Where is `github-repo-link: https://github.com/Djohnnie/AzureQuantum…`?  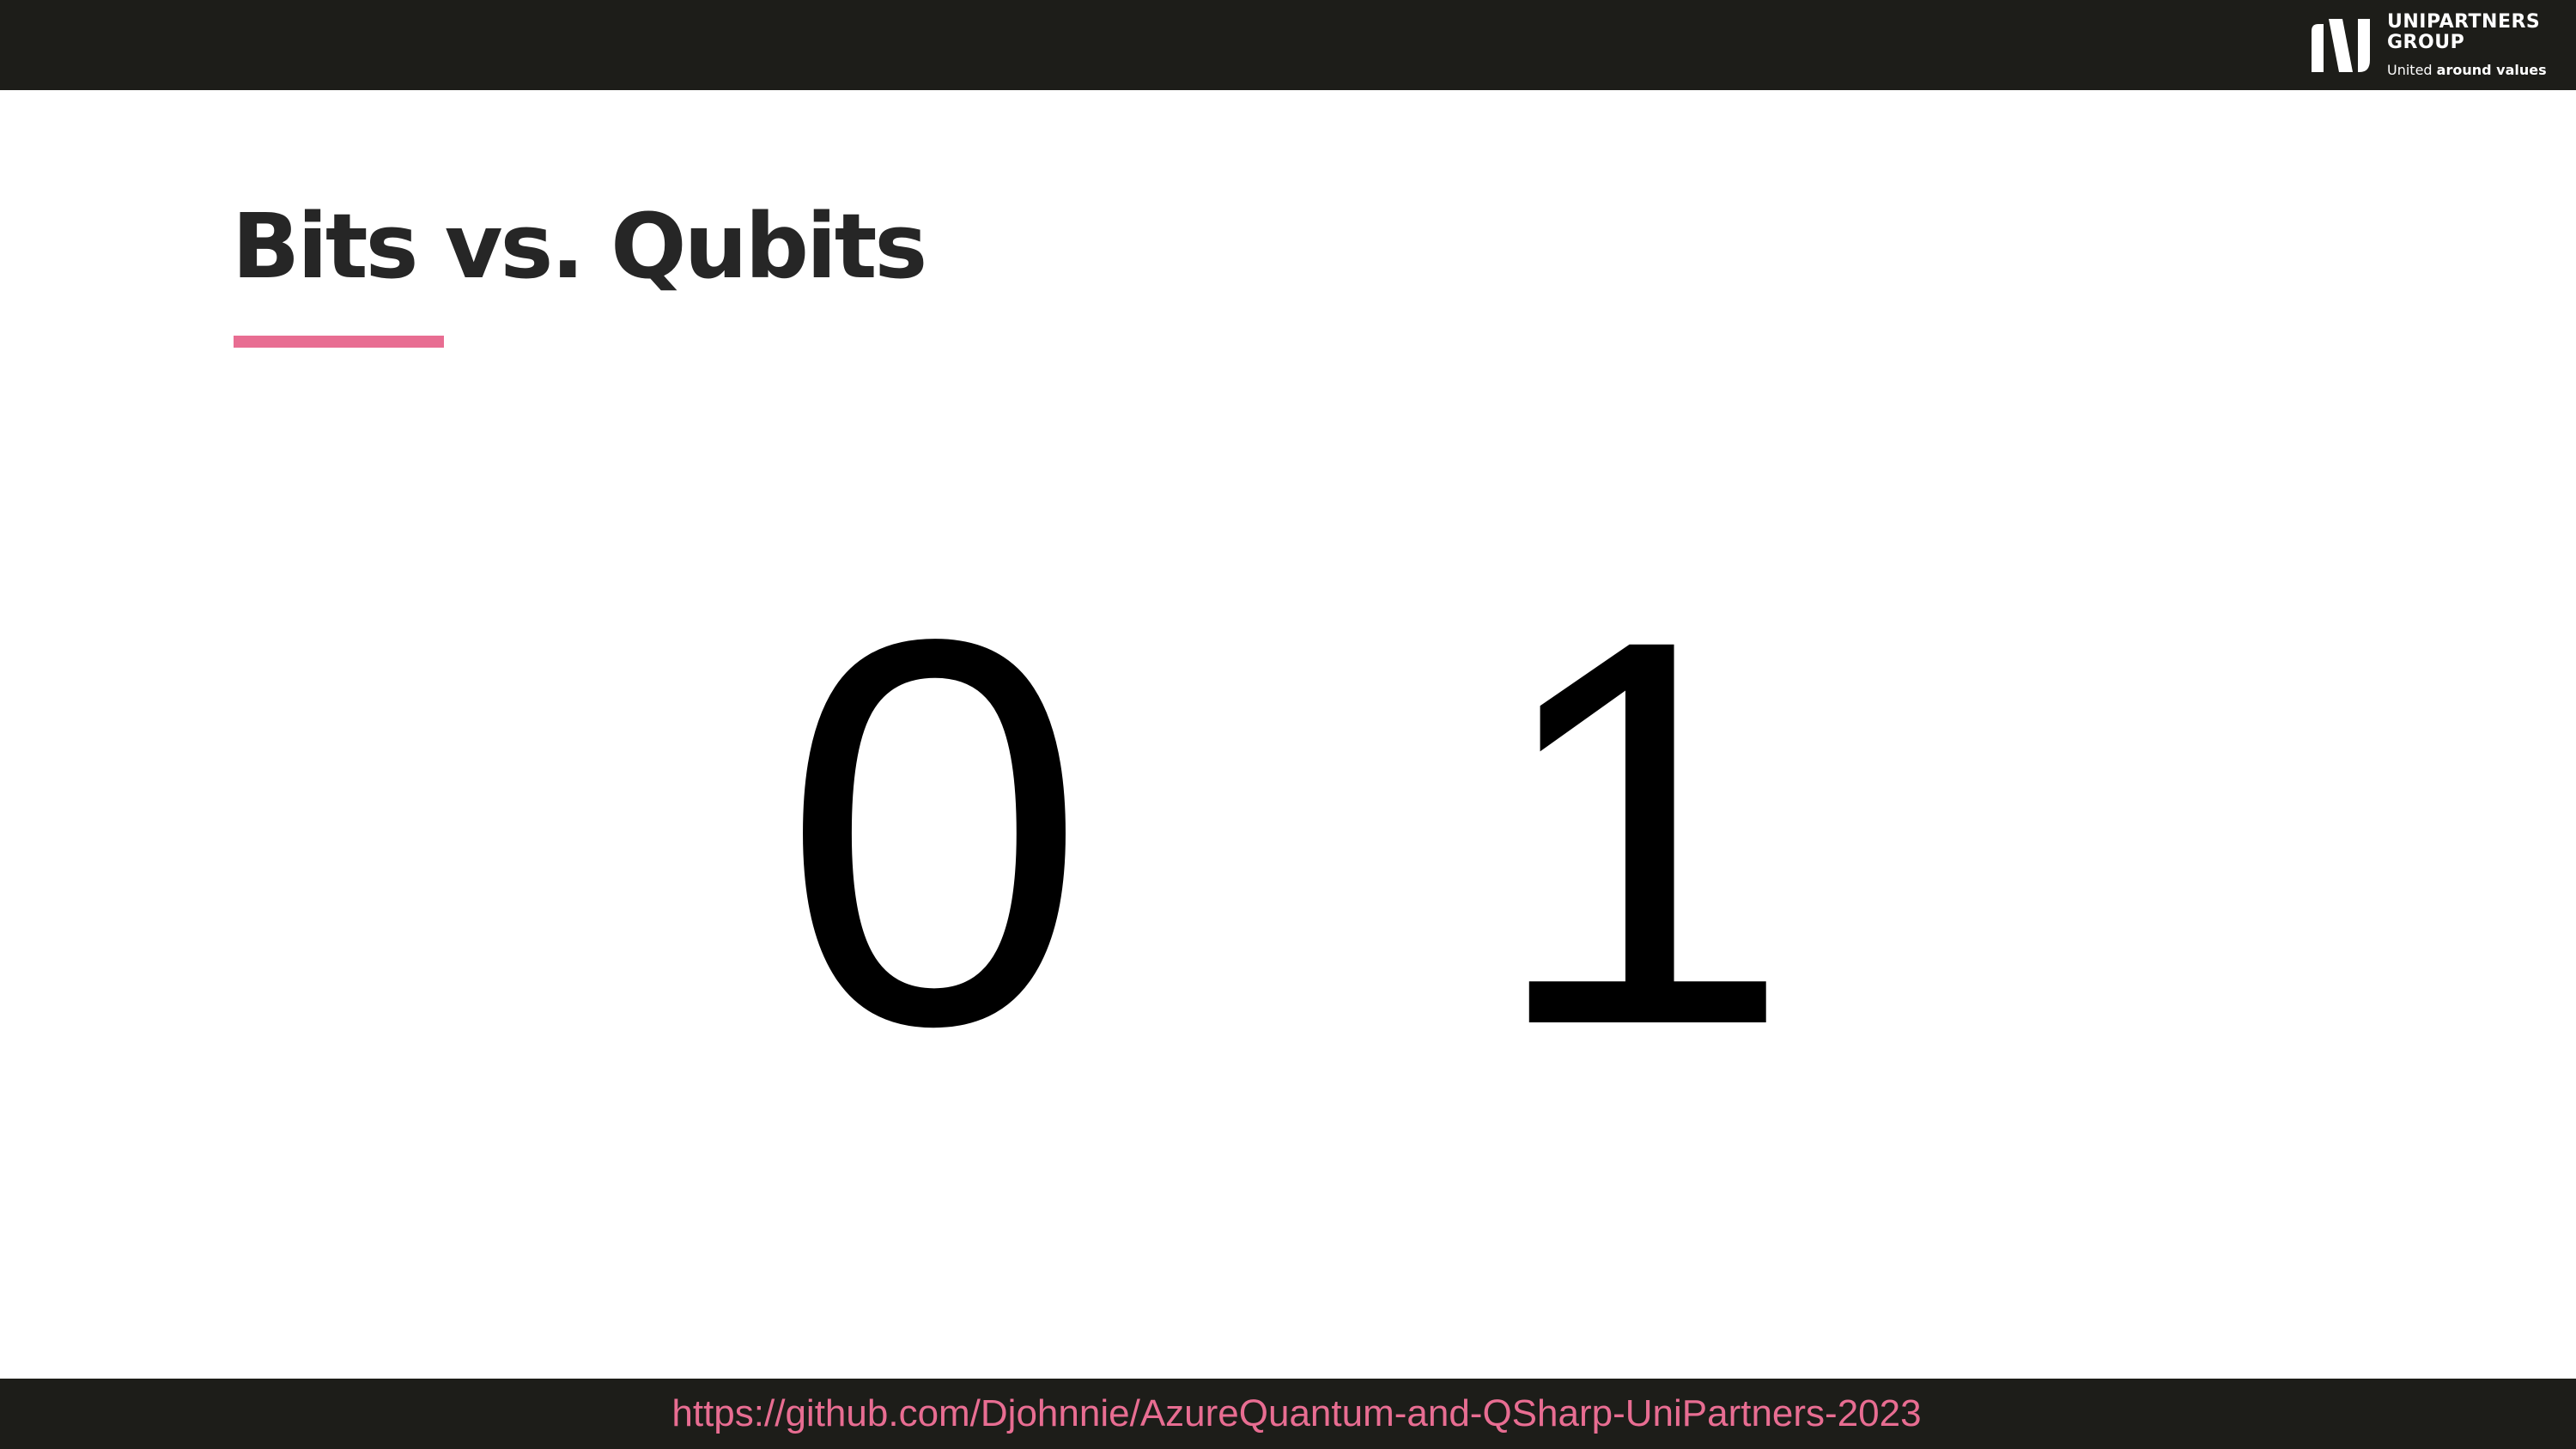
github-repo-link: https://github.com/Djohnnie/AzureQuantum… is located at coordinates (1297, 1413).